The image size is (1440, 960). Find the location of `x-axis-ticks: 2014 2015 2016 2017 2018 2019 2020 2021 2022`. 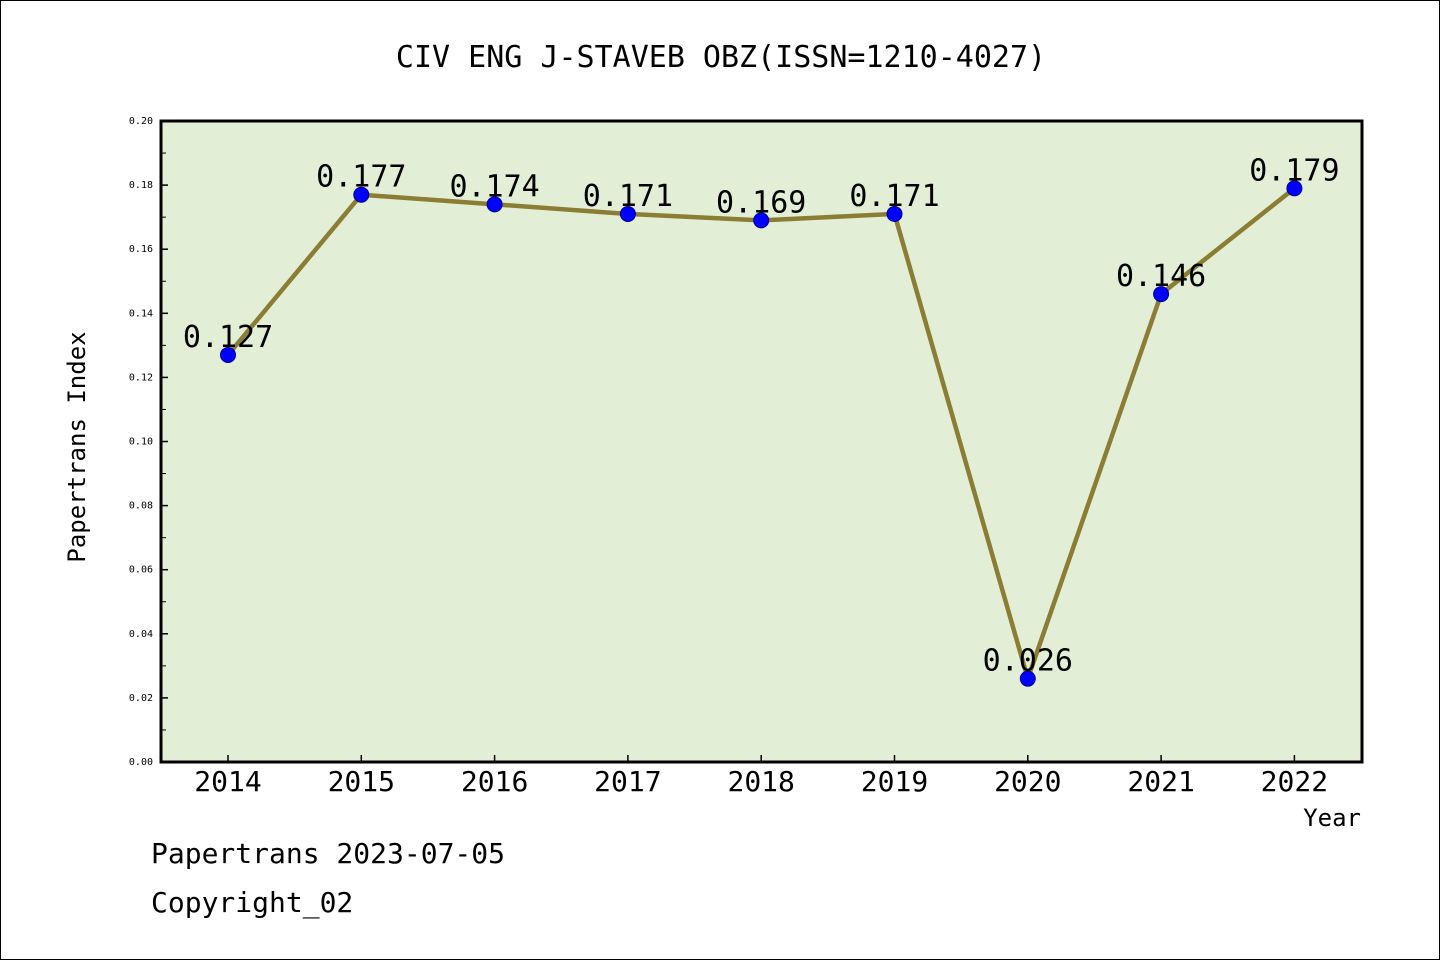

x-axis-ticks: 2014 2015 2016 2017 2018 2019 2020 2021 2022 is located at coordinates (761, 776).